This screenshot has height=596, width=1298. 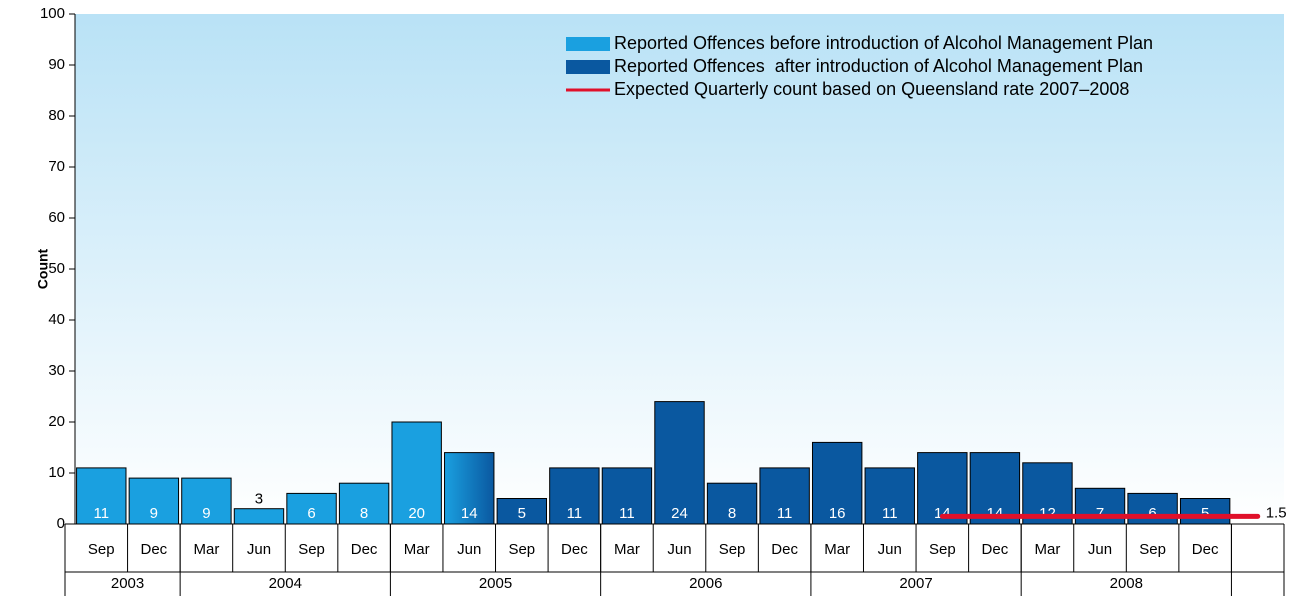 What do you see at coordinates (679, 513) in the screenshot?
I see `value-label: 24` at bounding box center [679, 513].